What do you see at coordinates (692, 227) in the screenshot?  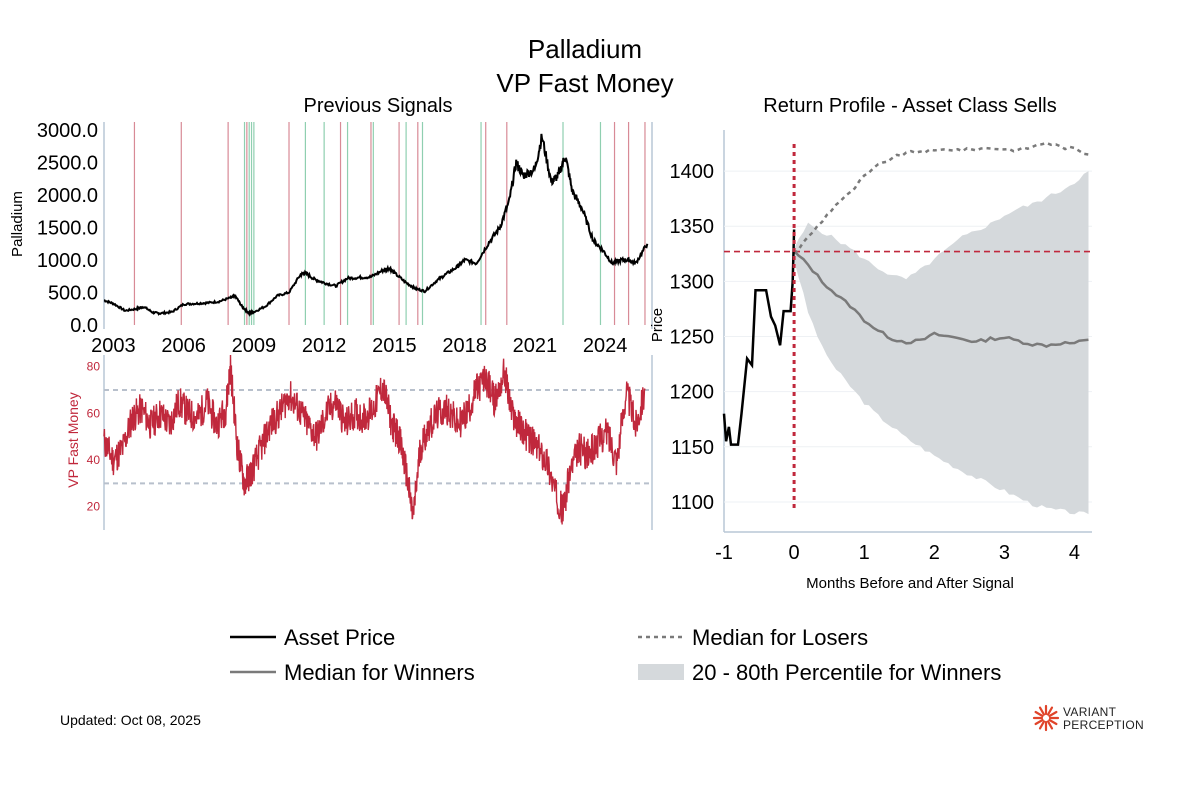 I see `return-y-tick-label: 1350` at bounding box center [692, 227].